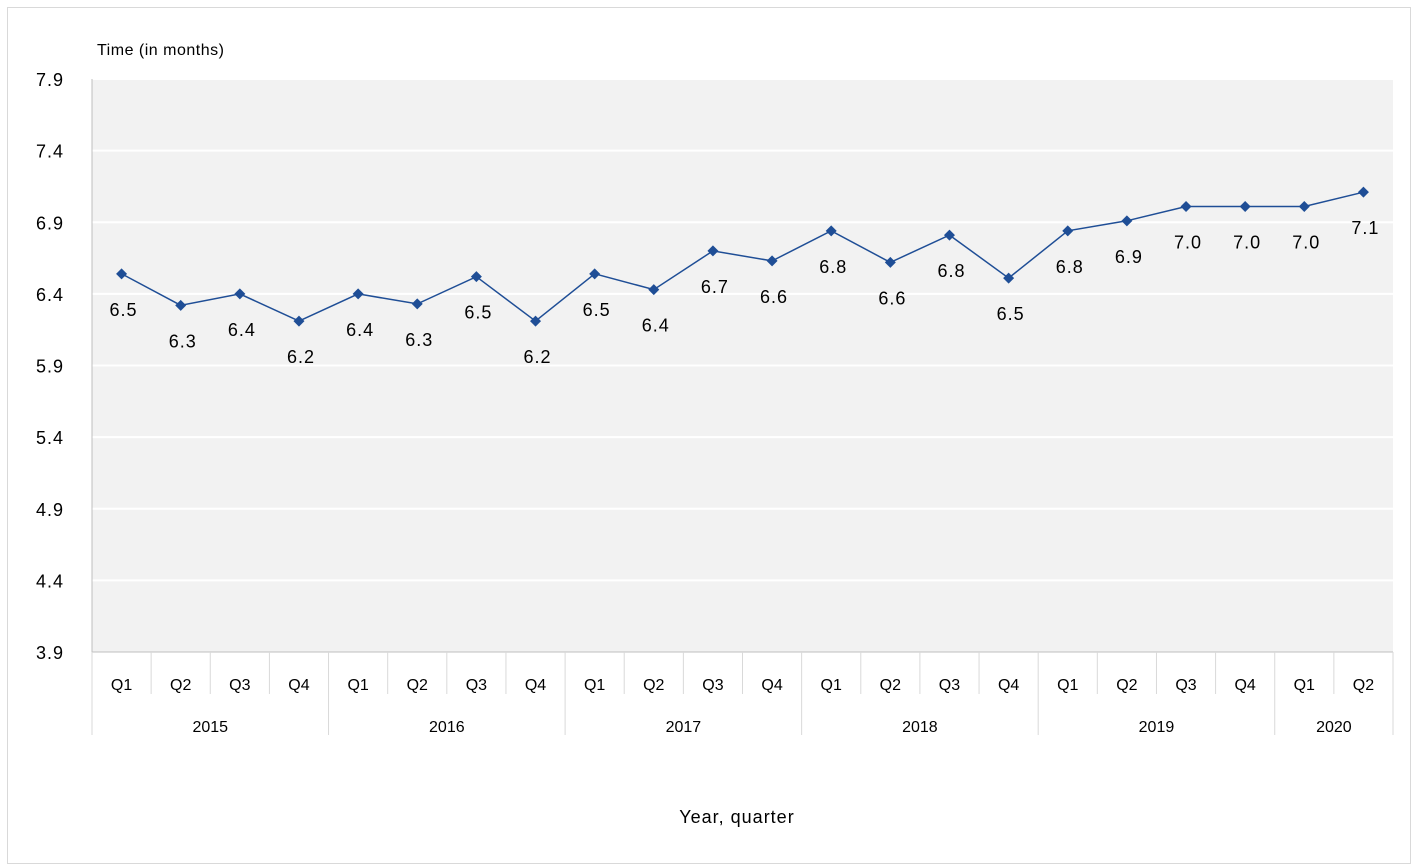 Image resolution: width=1412 pixels, height=865 pixels. Describe the element at coordinates (920, 727) in the screenshot. I see `year-label: 2018` at that location.